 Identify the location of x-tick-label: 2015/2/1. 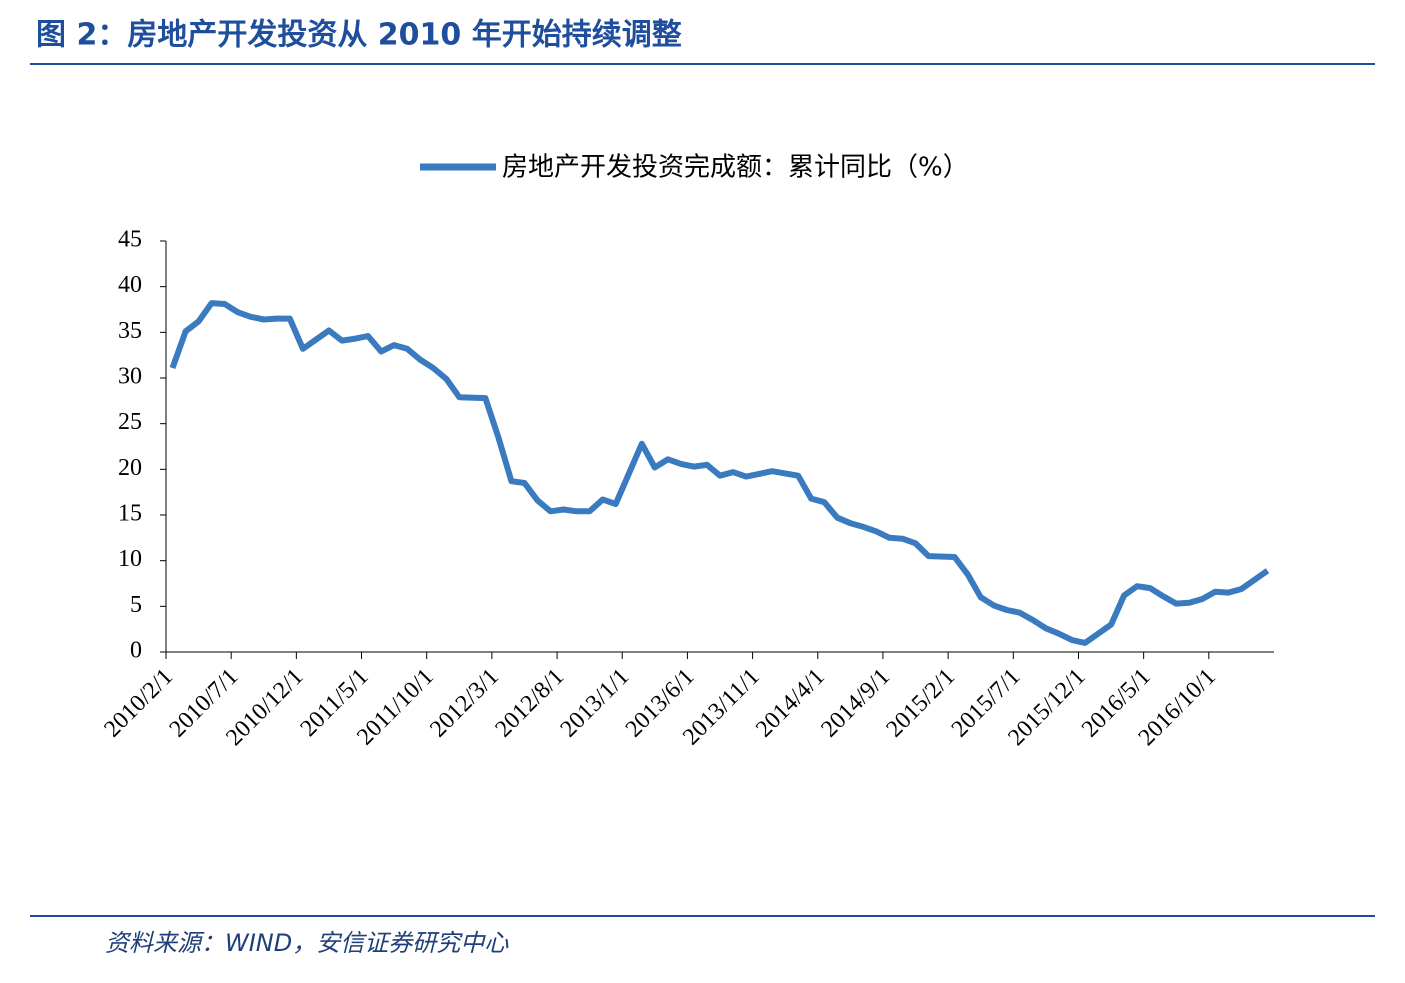
(921, 703).